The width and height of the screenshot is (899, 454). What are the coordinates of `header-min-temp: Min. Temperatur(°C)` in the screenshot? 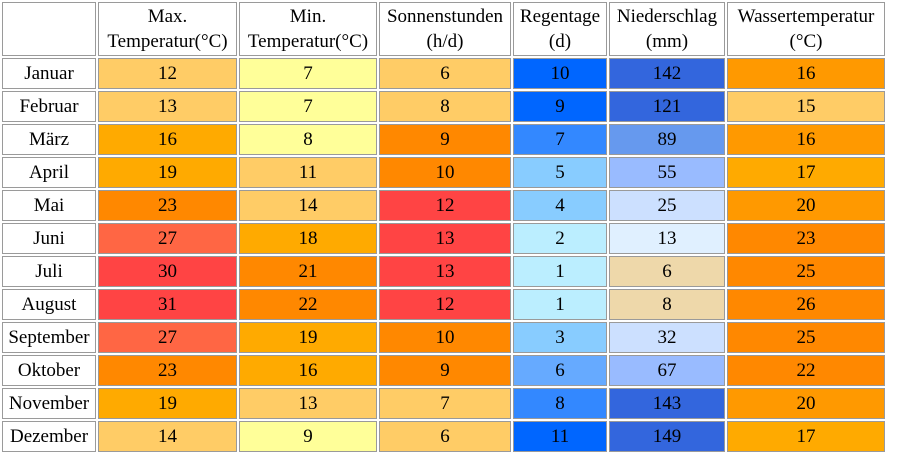 It's located at (308, 29).